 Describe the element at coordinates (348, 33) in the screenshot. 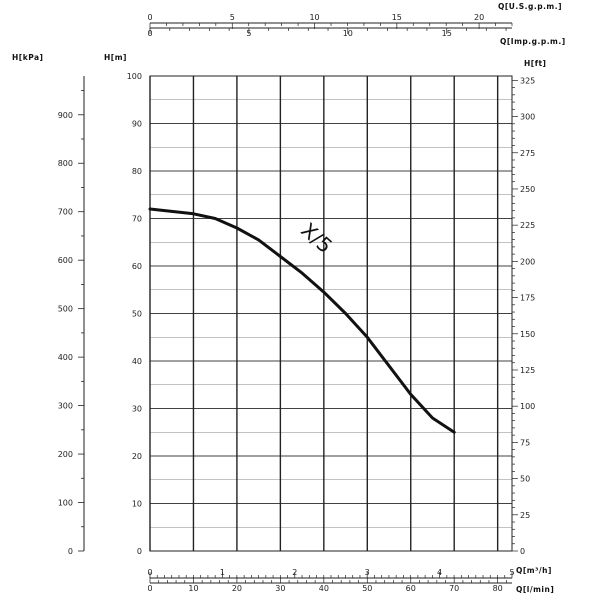

I see `tick-label-flow-impgpm: 10` at that location.